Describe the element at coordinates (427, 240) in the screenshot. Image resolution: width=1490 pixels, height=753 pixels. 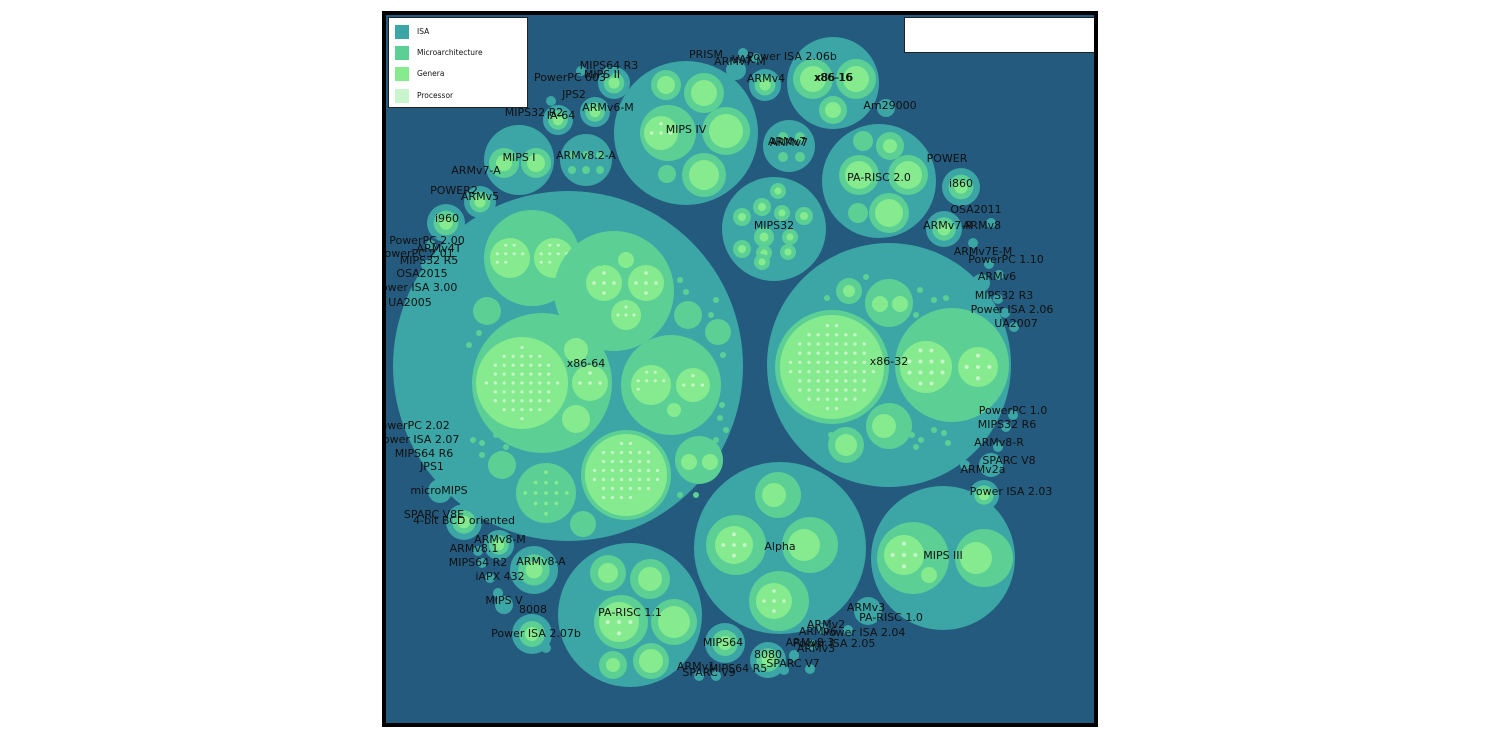
I see `label-powerpc_200: PowerPC 2.00` at that location.